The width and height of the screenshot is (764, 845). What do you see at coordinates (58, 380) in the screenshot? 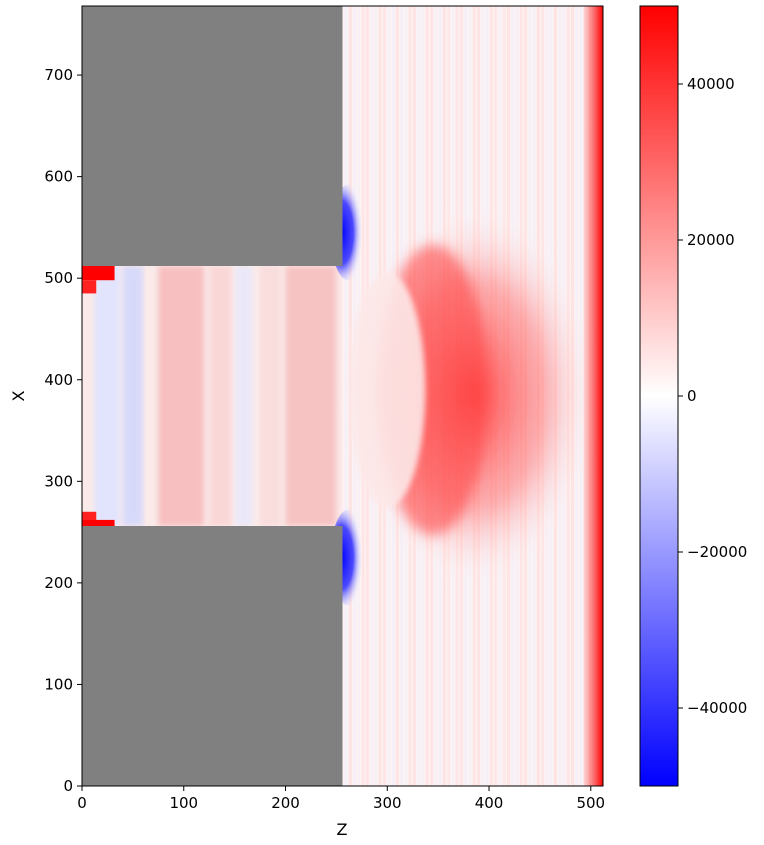
I see `y-tick-label: 400` at bounding box center [58, 380].